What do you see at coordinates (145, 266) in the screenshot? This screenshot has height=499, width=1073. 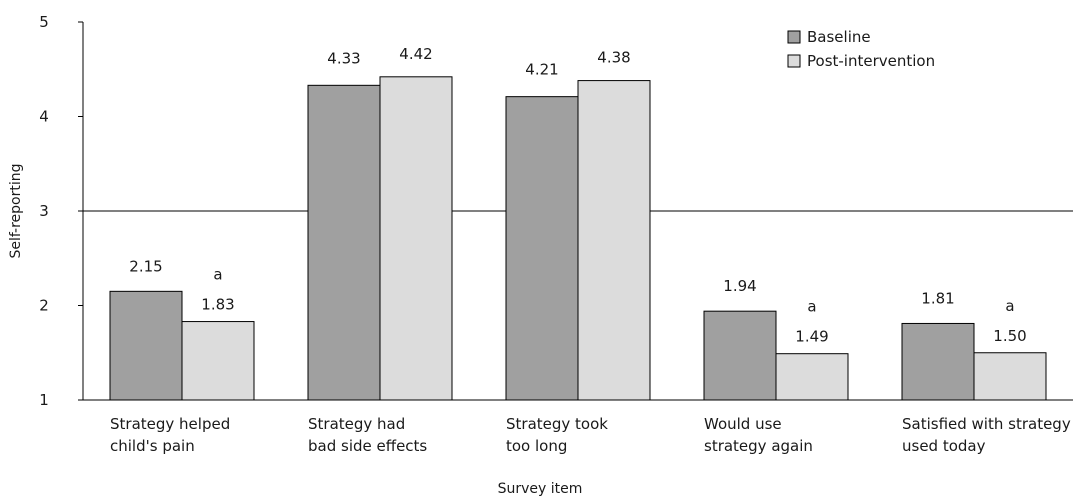 I see `baseline-value-label: 2.15` at bounding box center [145, 266].